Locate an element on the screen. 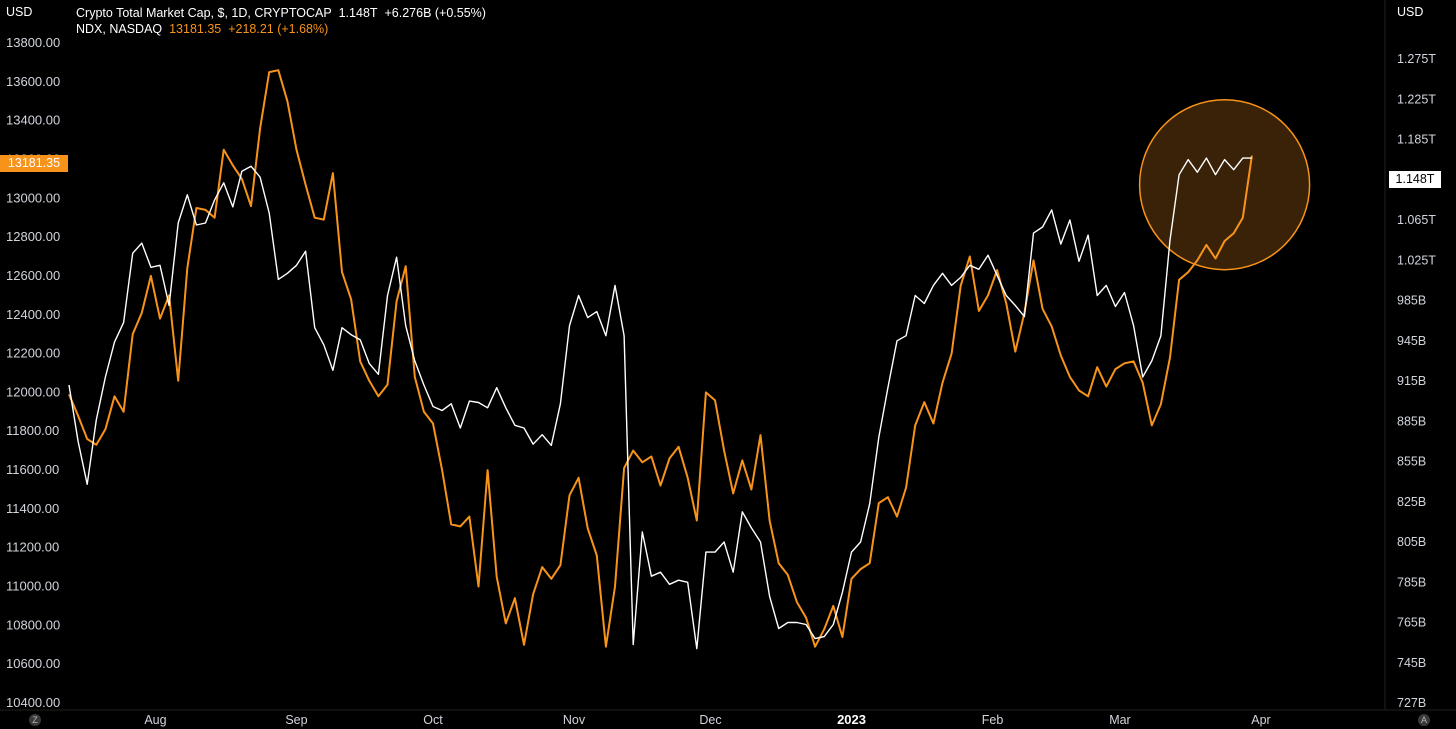 The height and width of the screenshot is (729, 1456). left-axis-tick-label: 13000.00 is located at coordinates (33, 197).